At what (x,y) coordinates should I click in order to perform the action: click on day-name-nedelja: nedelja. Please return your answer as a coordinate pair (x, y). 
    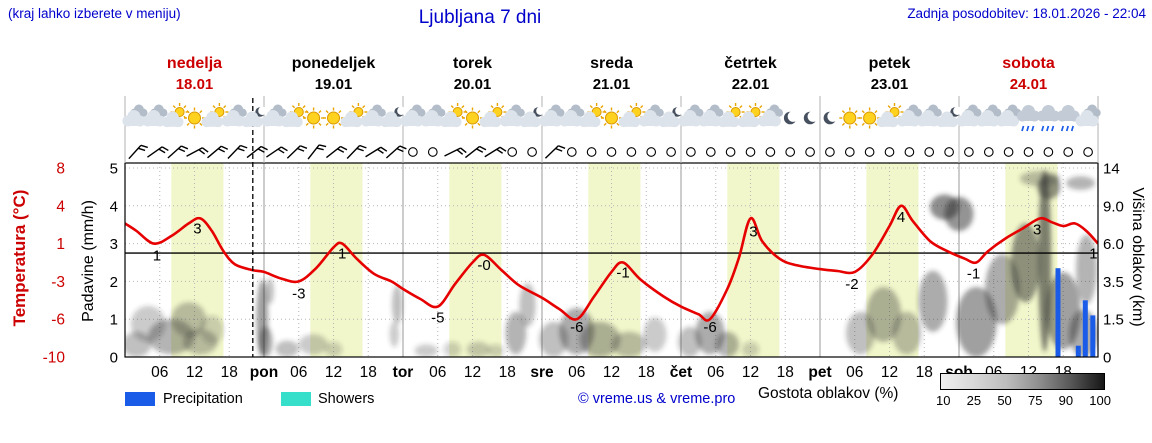
    Looking at the image, I should click on (194, 63).